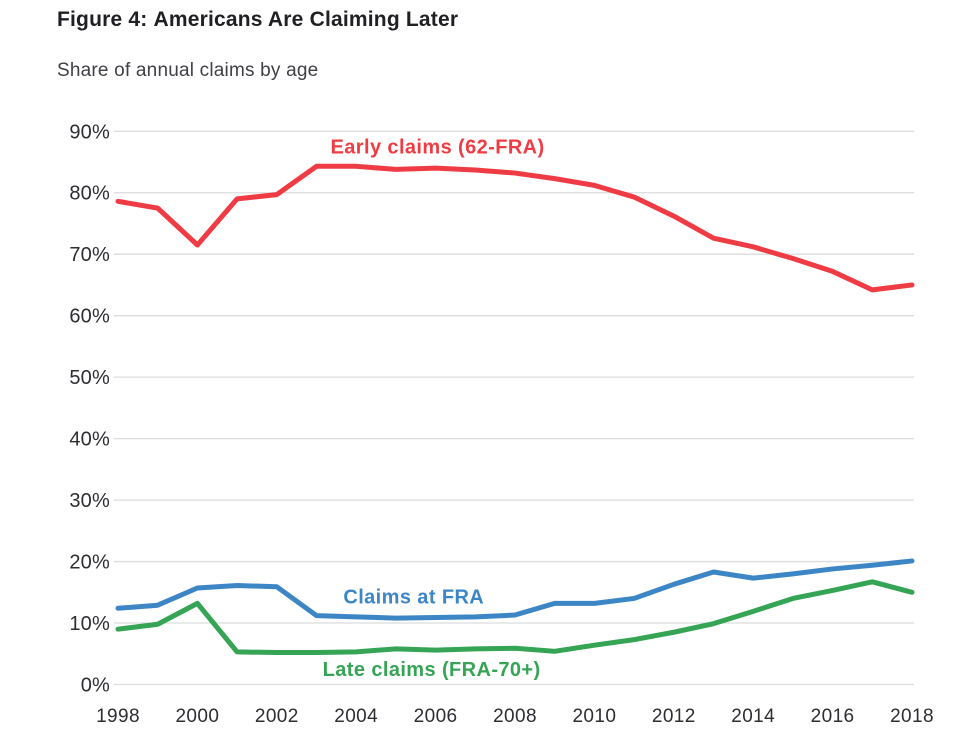  I want to click on series-line-early-claims, so click(515, 228).